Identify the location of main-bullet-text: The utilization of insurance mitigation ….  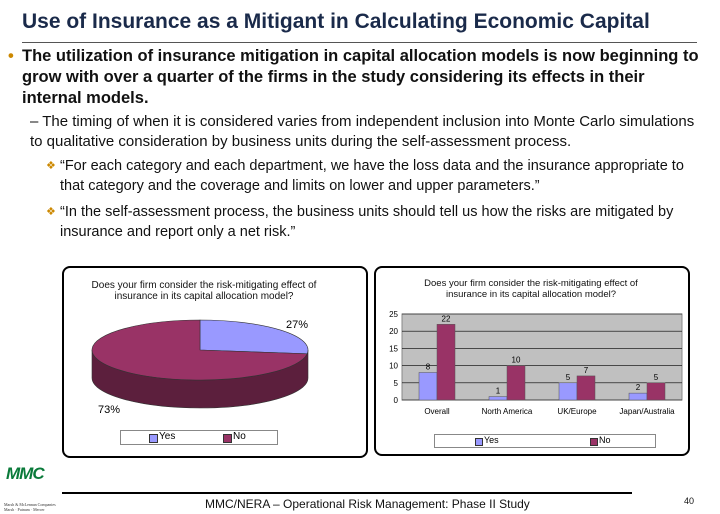
(360, 77).